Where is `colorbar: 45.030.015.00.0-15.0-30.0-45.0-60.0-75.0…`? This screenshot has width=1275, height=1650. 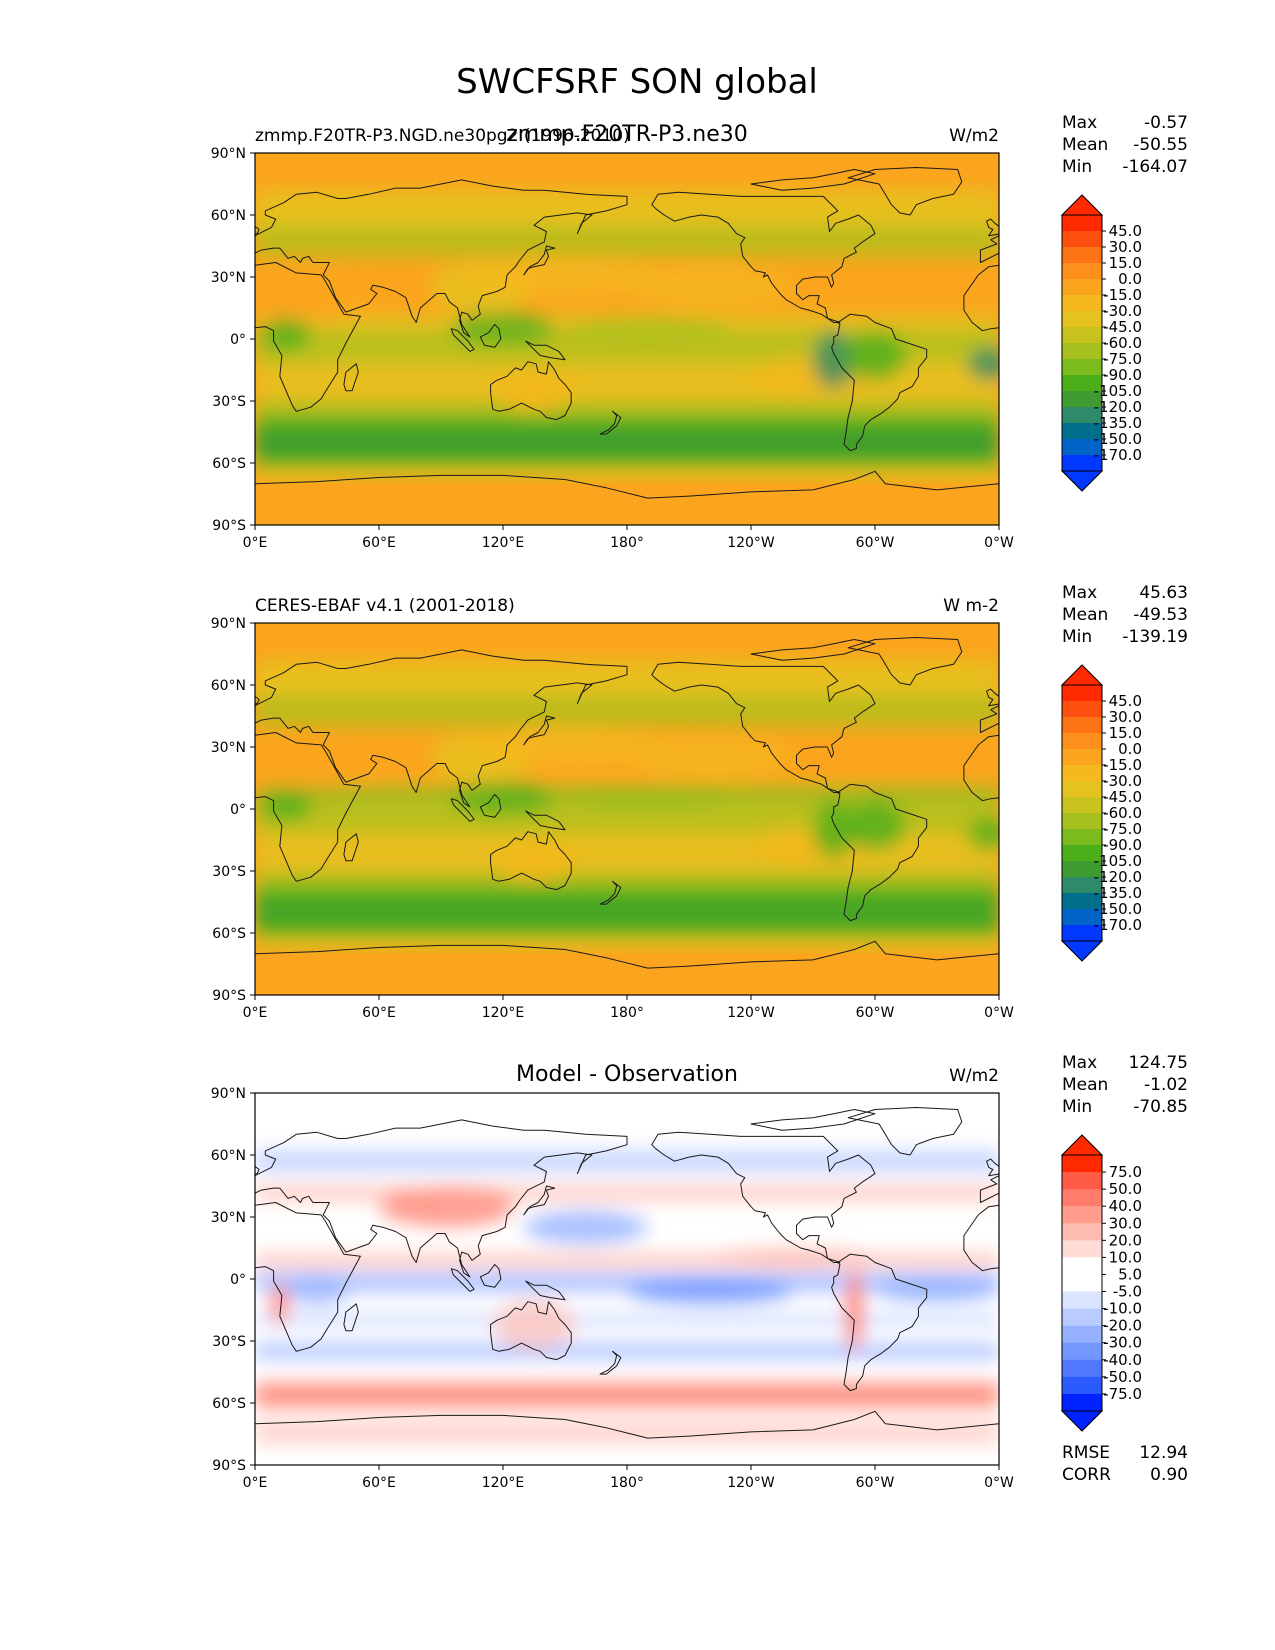
colorbar: 45.030.015.00.0-15.0-30.0-45.0-60.0-75.0… is located at coordinates (1101, 343).